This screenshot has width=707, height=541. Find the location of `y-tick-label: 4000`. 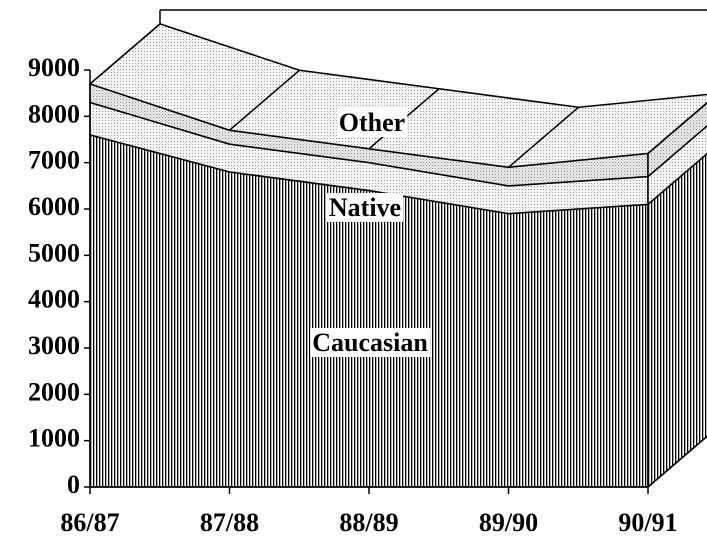

y-tick-label: 4000 is located at coordinates (54, 299).